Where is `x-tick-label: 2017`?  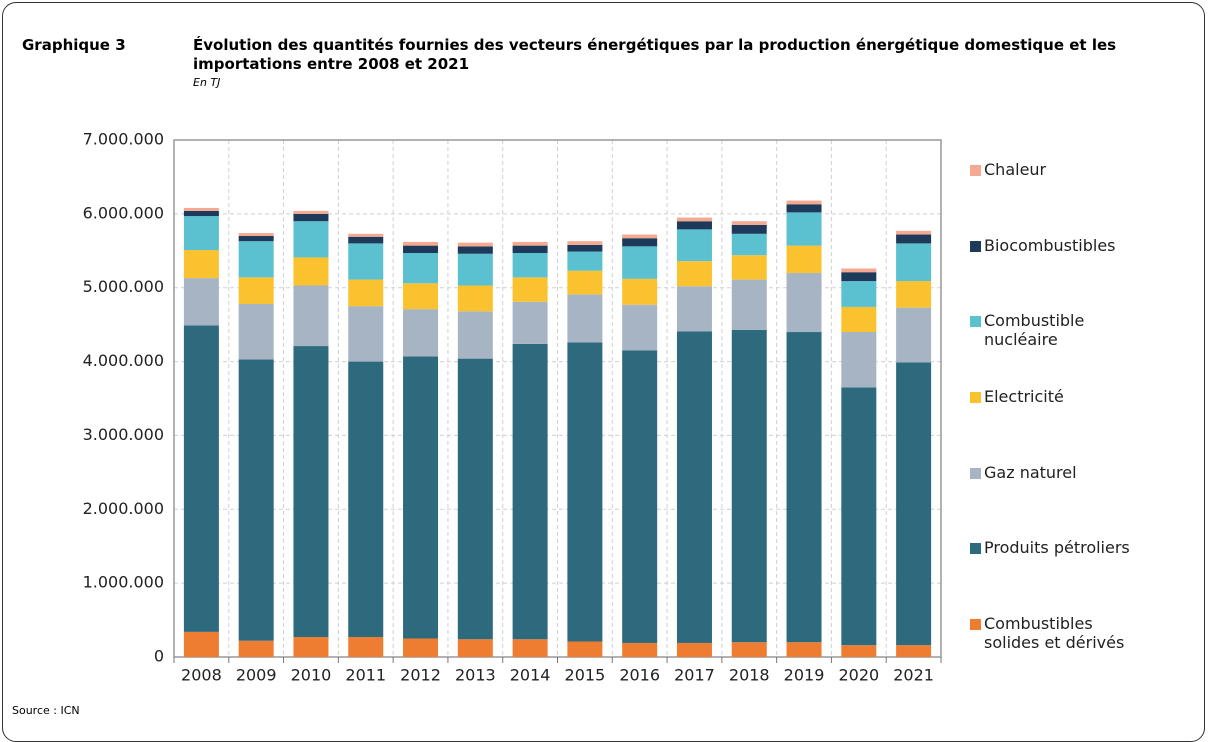
x-tick-label: 2017 is located at coordinates (694, 675).